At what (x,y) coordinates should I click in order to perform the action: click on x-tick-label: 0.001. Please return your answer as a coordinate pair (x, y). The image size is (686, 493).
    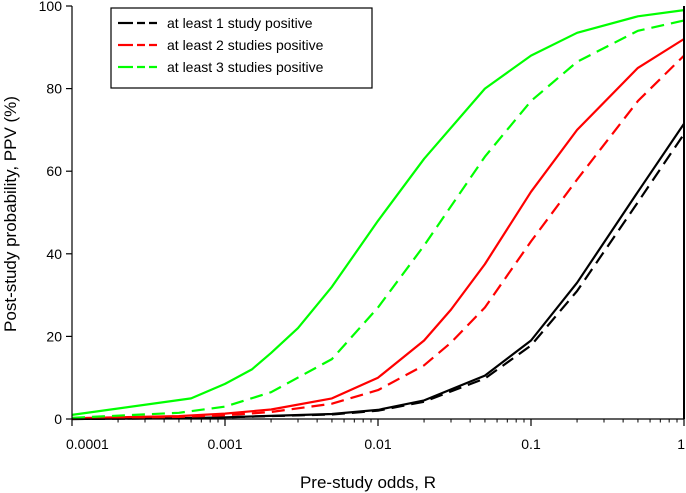
    Looking at the image, I should click on (224, 444).